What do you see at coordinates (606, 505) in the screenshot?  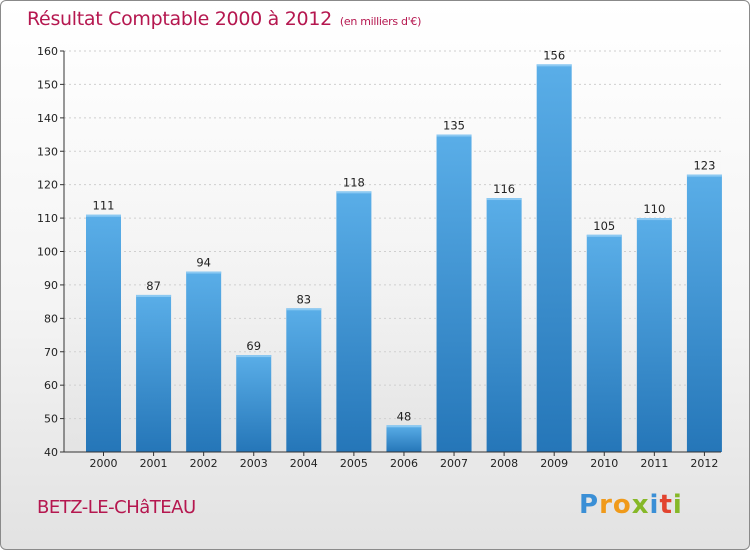 I see `logo-letter: r` at bounding box center [606, 505].